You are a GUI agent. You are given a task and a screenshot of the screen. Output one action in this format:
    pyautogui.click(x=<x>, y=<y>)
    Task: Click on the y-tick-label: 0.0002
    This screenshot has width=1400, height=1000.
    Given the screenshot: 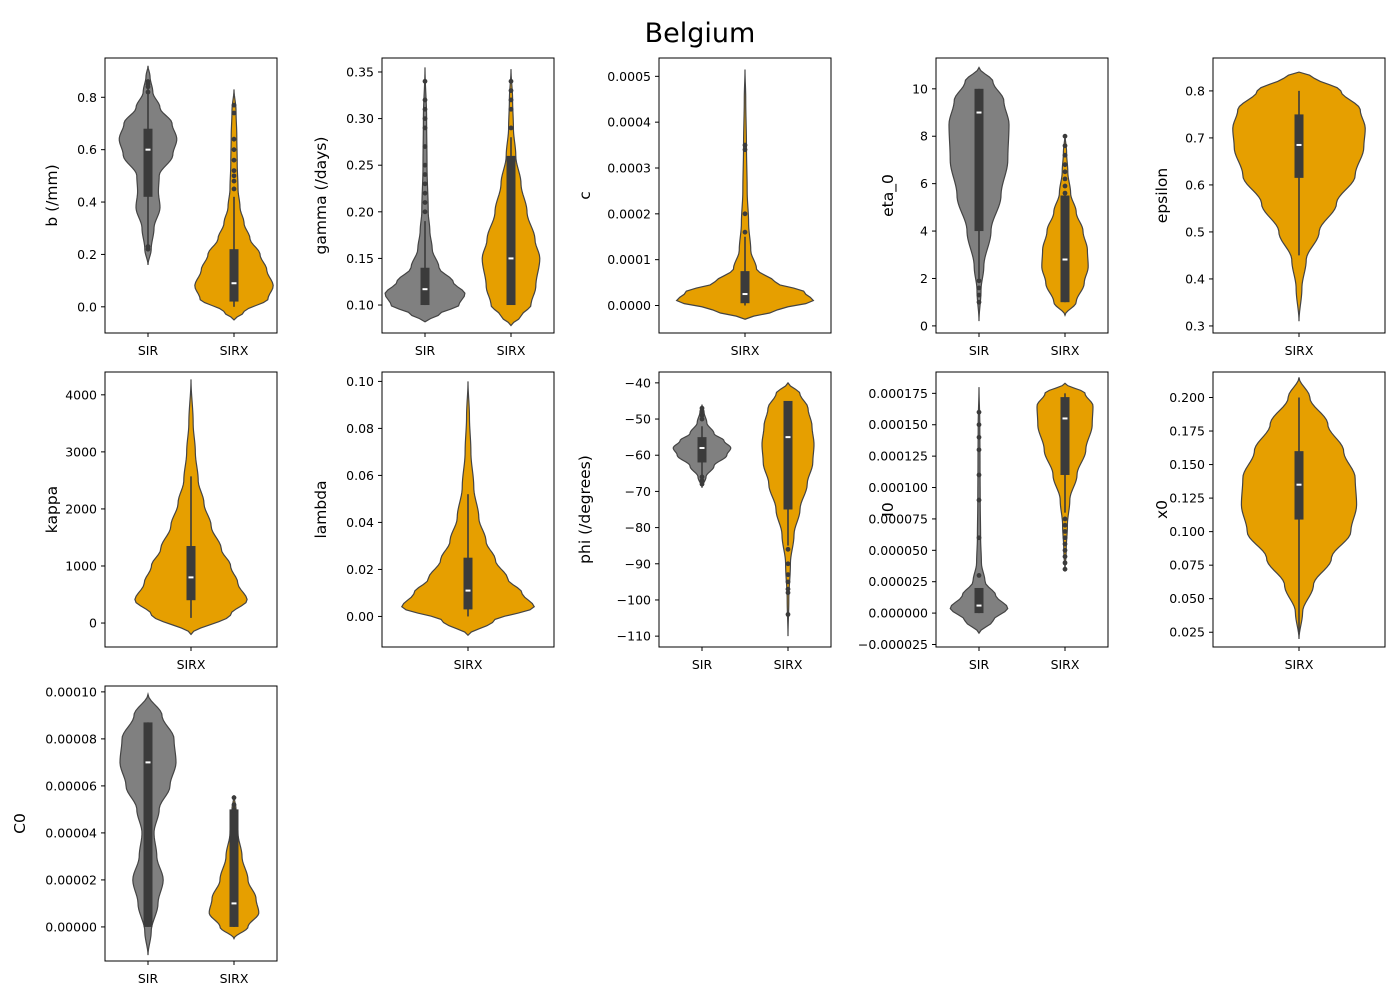 What is the action you would take?
    pyautogui.click(x=629, y=213)
    